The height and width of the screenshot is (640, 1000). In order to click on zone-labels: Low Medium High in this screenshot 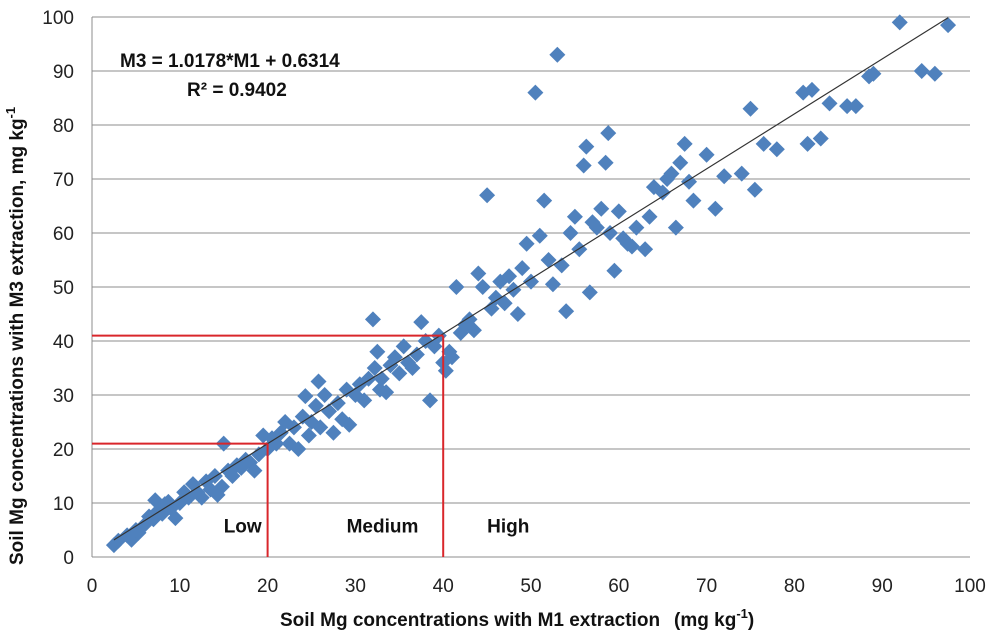, I will do `click(377, 527)`.